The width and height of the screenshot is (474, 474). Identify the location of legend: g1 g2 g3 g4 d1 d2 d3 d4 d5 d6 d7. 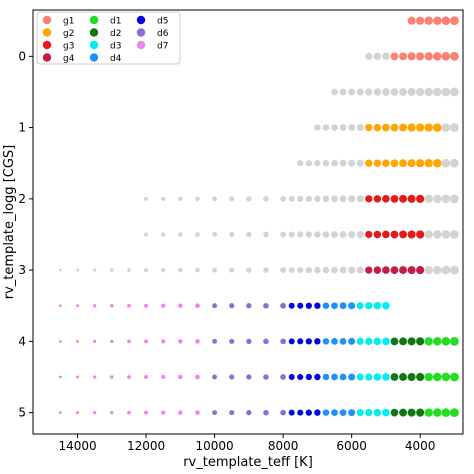
(108, 38).